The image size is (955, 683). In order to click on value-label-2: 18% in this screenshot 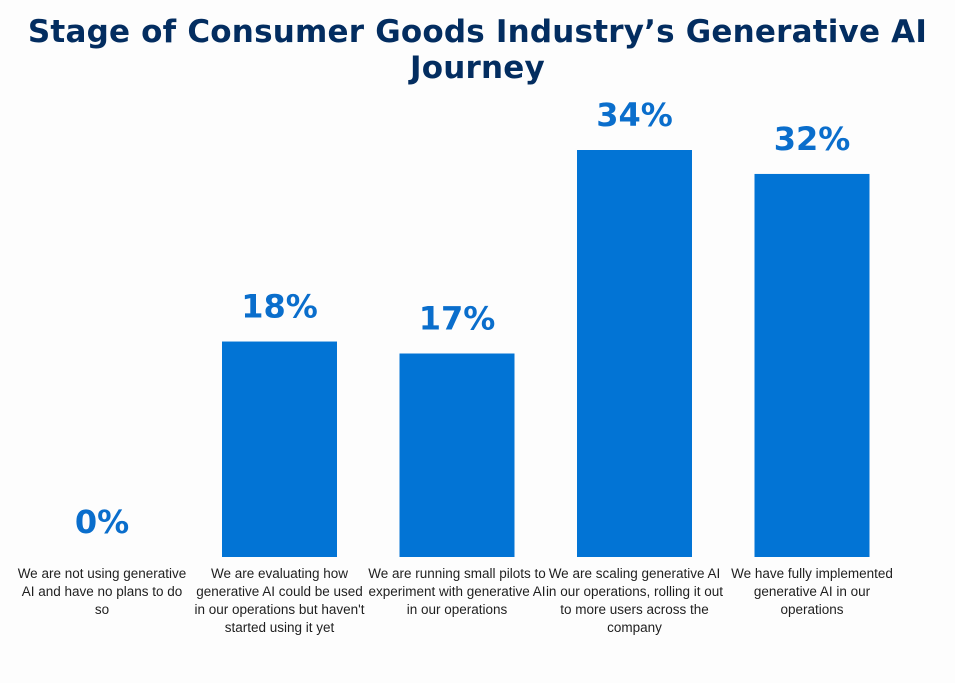, I will do `click(279, 307)`.